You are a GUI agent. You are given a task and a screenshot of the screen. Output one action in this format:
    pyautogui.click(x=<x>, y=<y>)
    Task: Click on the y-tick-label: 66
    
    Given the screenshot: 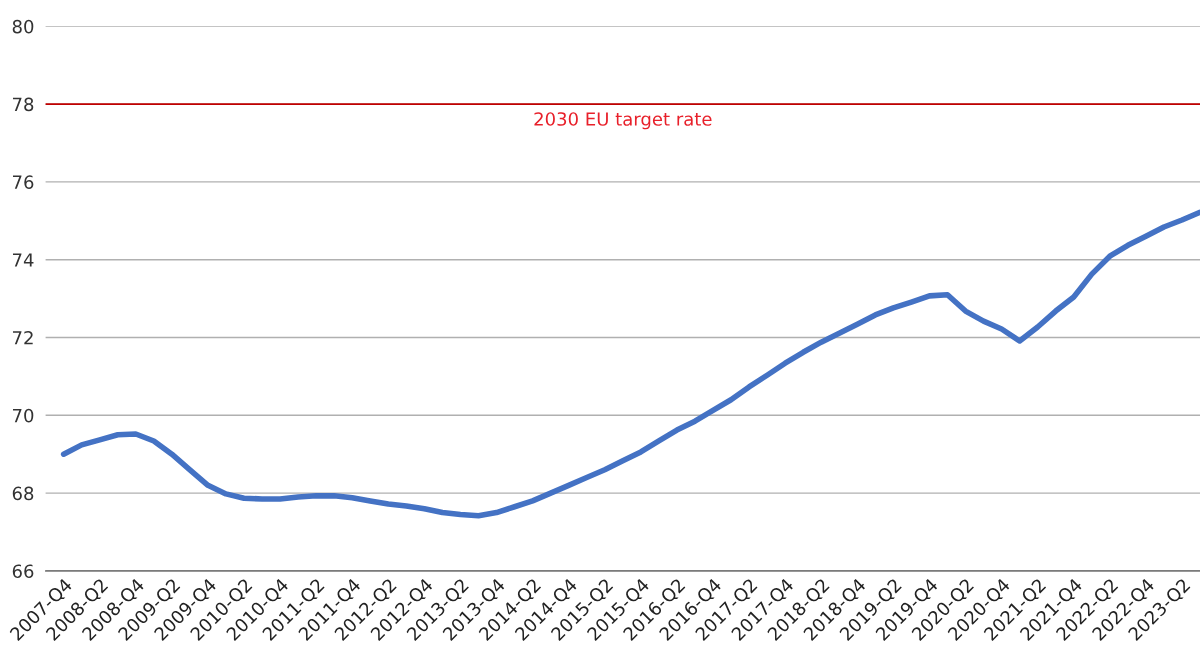 What is the action you would take?
    pyautogui.click(x=23, y=571)
    